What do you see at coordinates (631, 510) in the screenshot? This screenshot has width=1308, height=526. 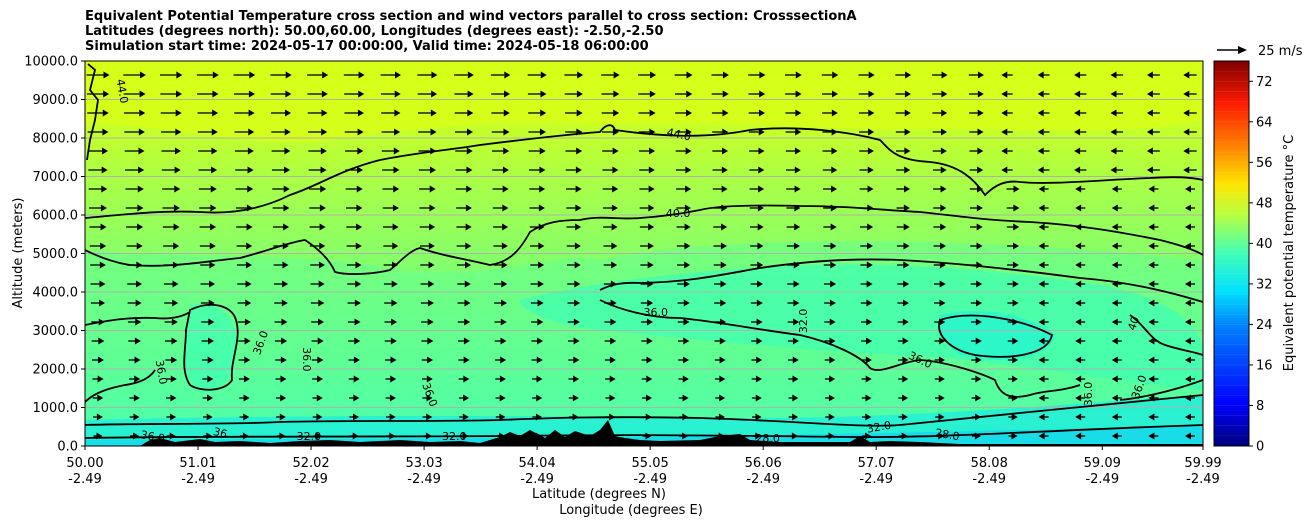 I see `x-axis-label-lon: Longitude (degrees E)` at bounding box center [631, 510].